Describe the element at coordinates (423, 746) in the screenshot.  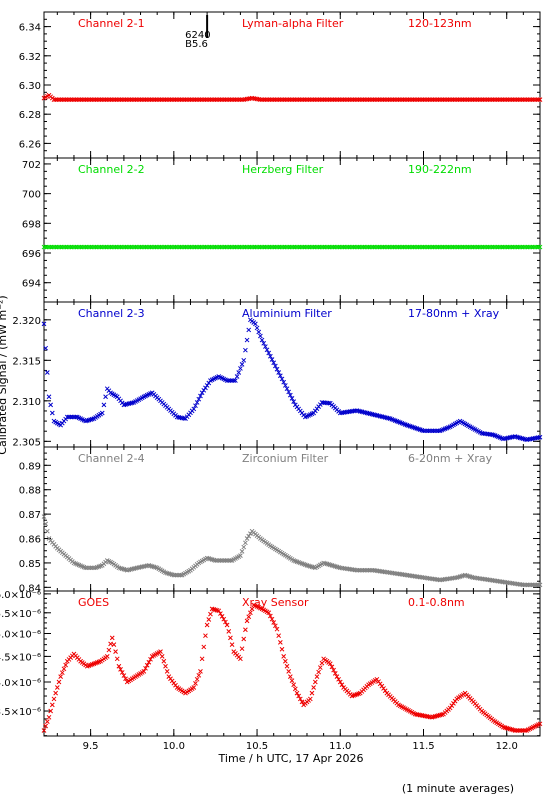
I see `x-tick-label: 11.5` at that location.